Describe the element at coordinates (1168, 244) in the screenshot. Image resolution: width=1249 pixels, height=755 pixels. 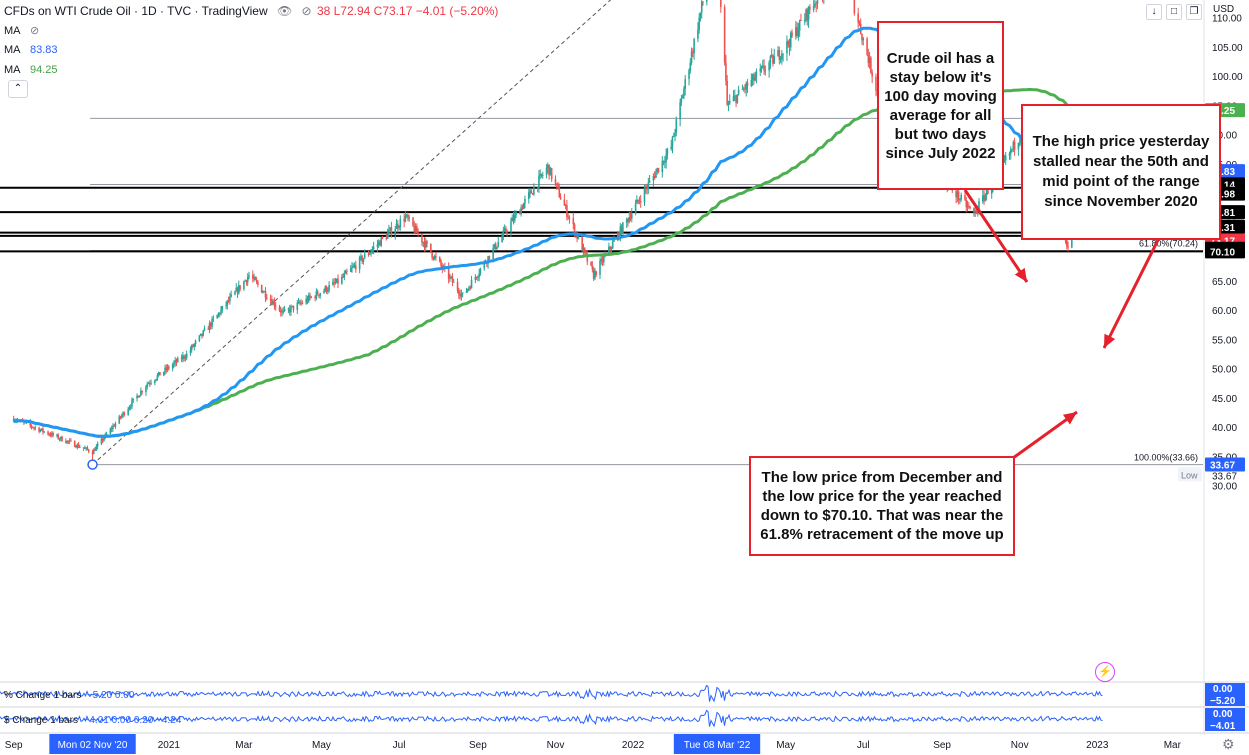
I see `fib-label: 61.80%(70.24)` at that location.